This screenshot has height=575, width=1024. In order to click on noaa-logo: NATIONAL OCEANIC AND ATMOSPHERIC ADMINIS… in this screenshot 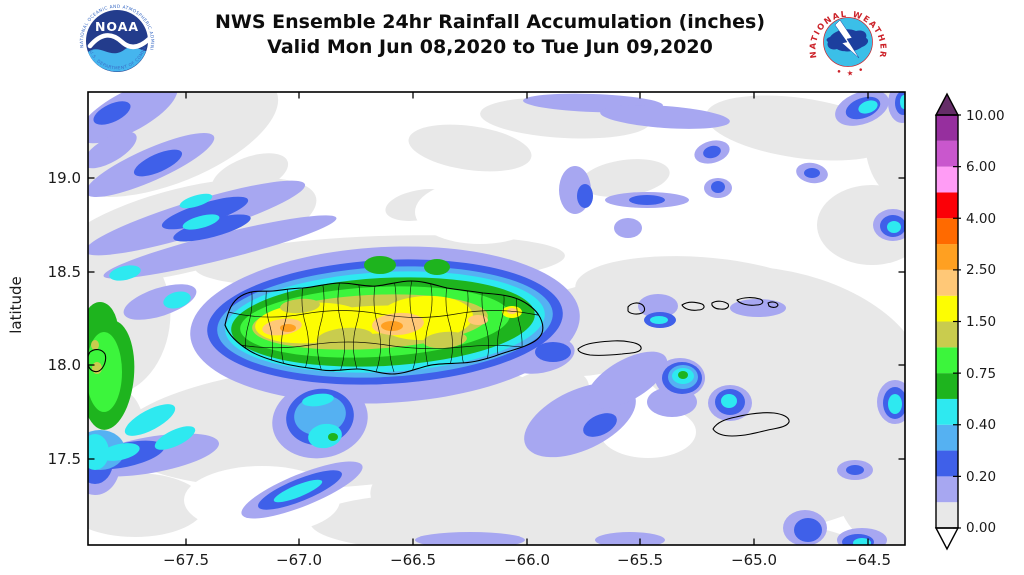, I will do `click(116, 40)`.